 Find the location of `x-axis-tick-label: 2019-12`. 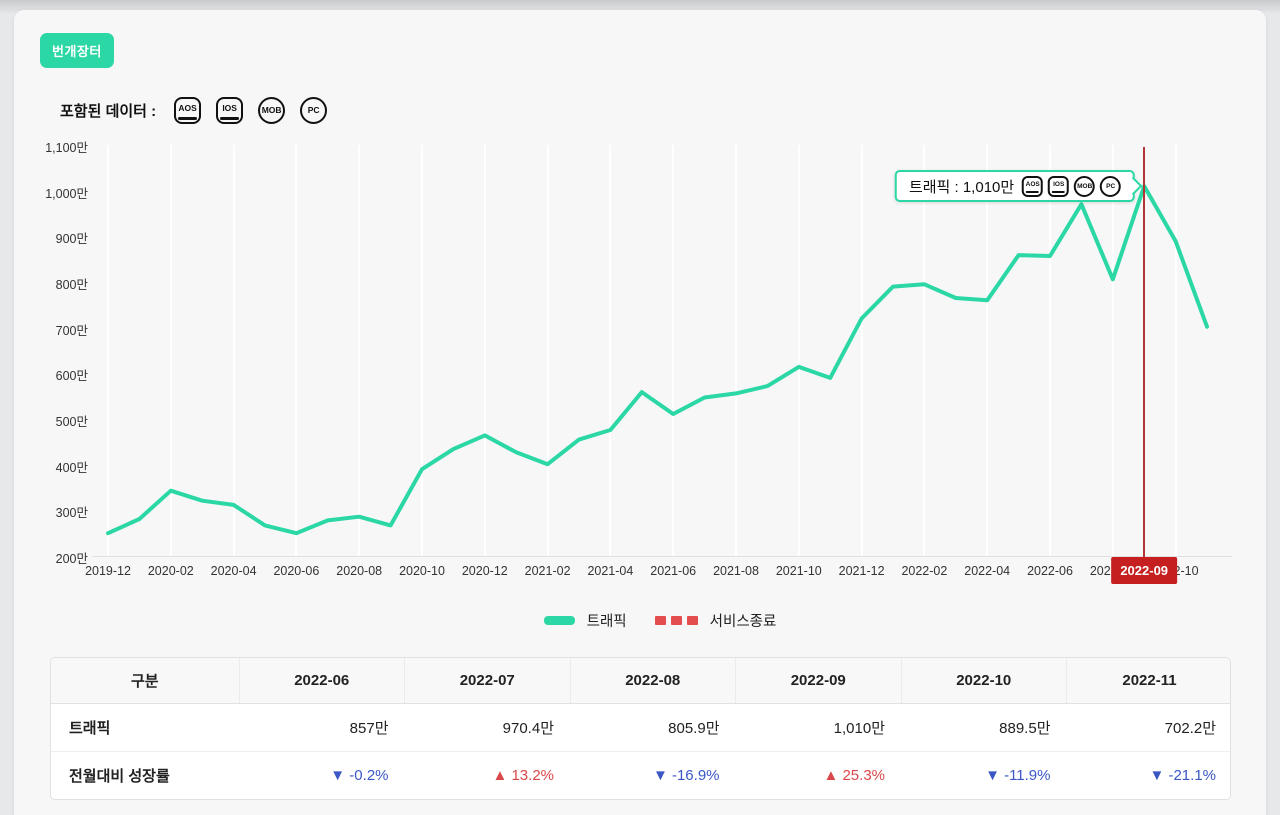

x-axis-tick-label: 2019-12 is located at coordinates (108, 571).